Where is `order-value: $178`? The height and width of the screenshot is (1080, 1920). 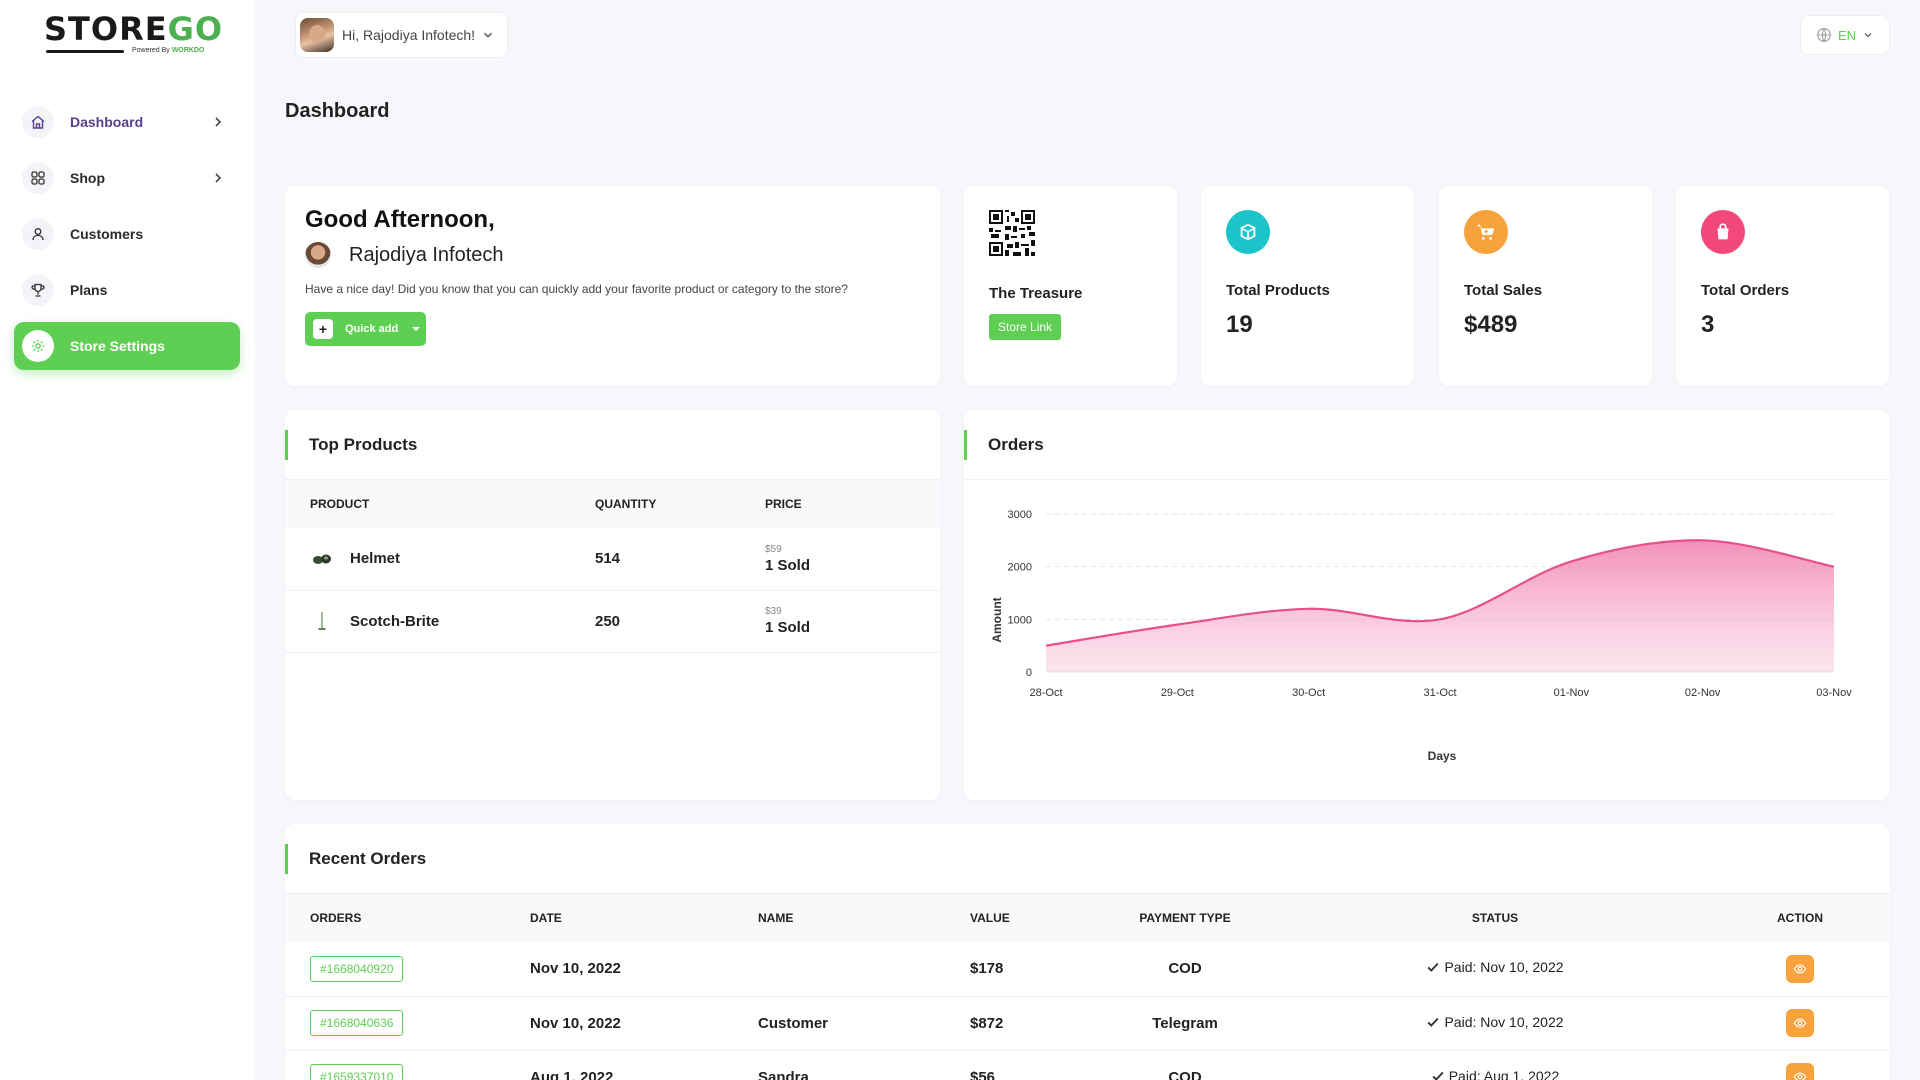
order-value: $178 is located at coordinates (1030, 969).